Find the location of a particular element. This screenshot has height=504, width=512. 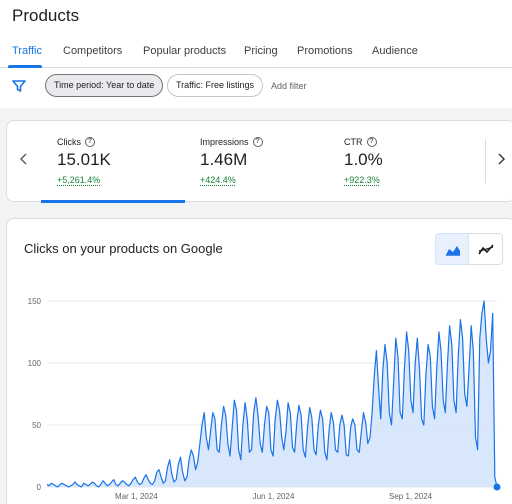

tab-promotions: Promotions is located at coordinates (325, 51).